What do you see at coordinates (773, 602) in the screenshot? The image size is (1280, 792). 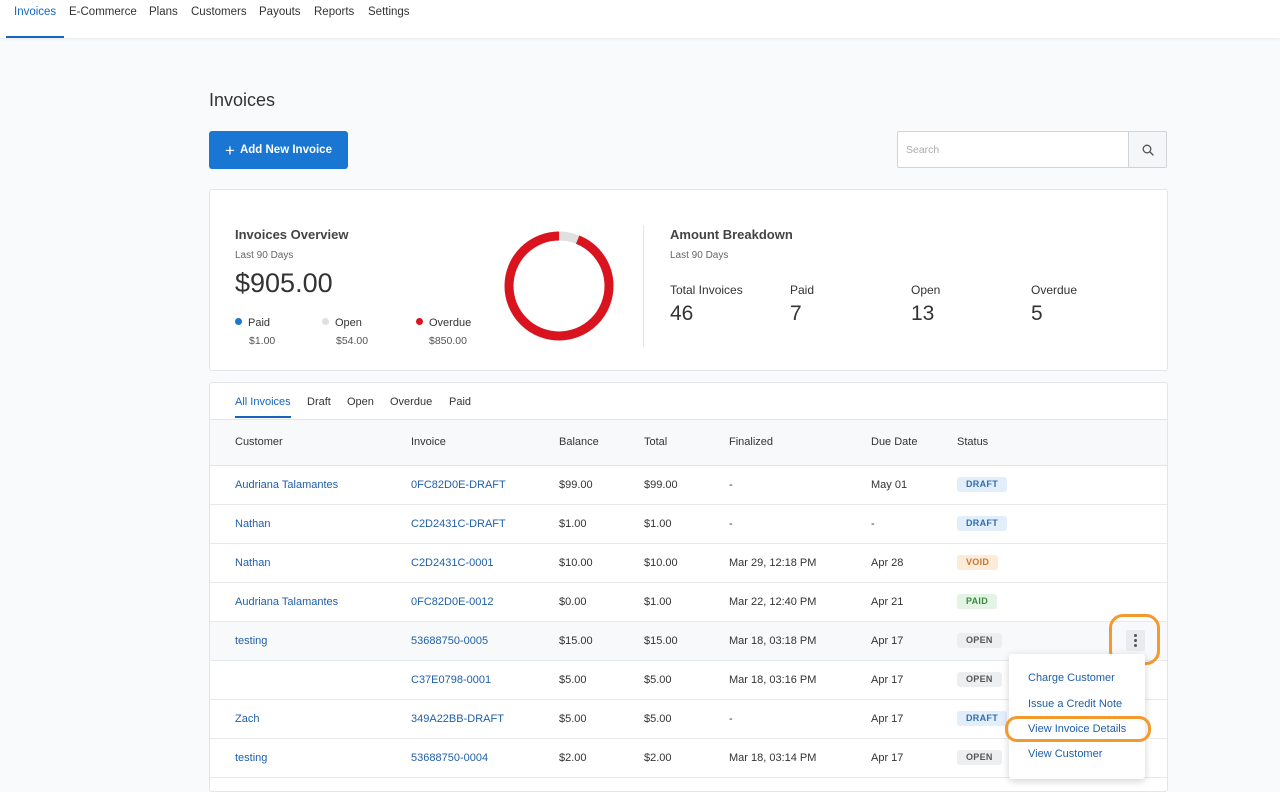 I see `finalized-cell: Mar 22, 12:40 PM` at bounding box center [773, 602].